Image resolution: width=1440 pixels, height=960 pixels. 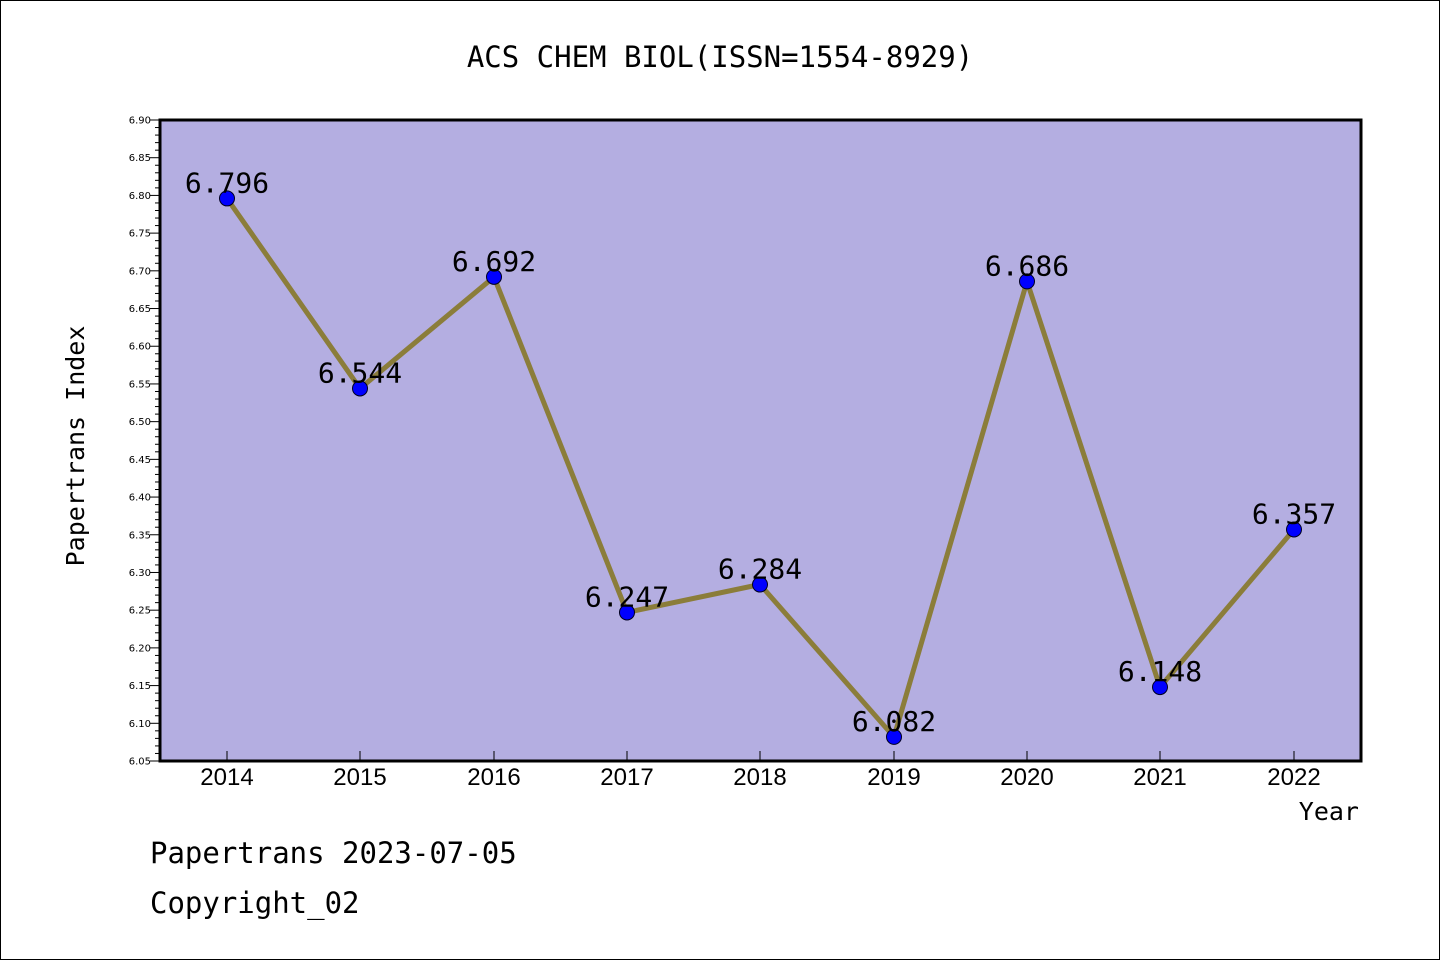 I want to click on y-tick-label: 6.45, so click(x=140, y=460).